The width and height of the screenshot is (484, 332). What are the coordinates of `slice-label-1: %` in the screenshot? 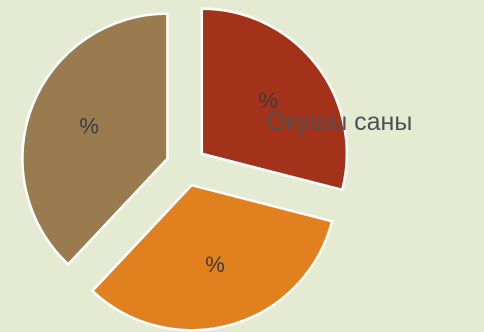 It's located at (268, 100).